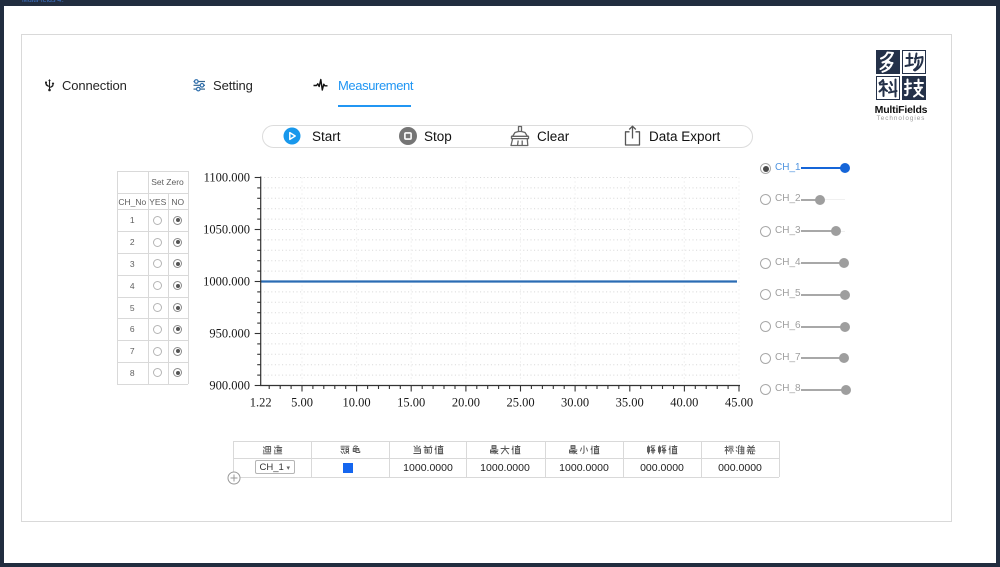 The height and width of the screenshot is (567, 1000). Describe the element at coordinates (229, 334) in the screenshot. I see `svg-text: 950.000` at that location.